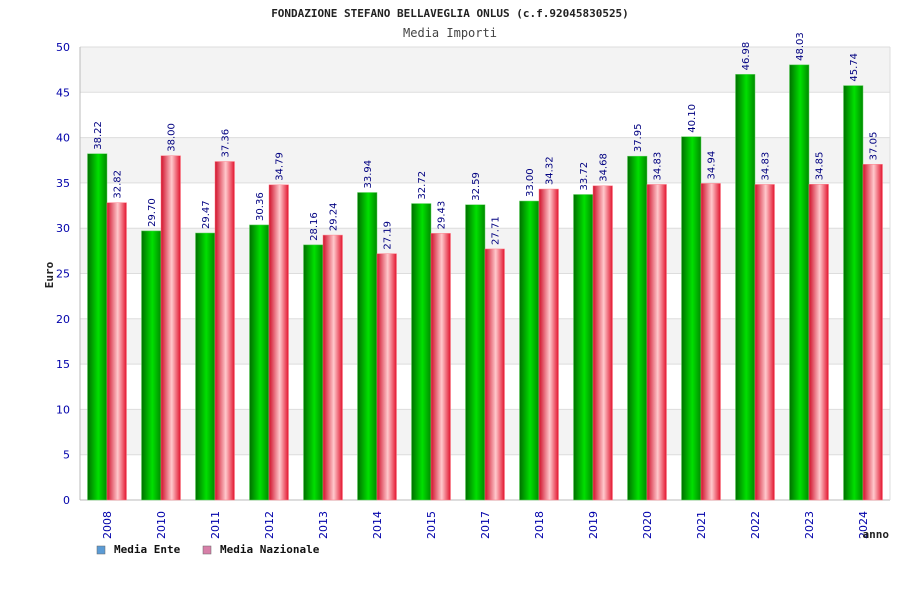  I want to click on bar-media-nazionale-2020, so click(656, 342).